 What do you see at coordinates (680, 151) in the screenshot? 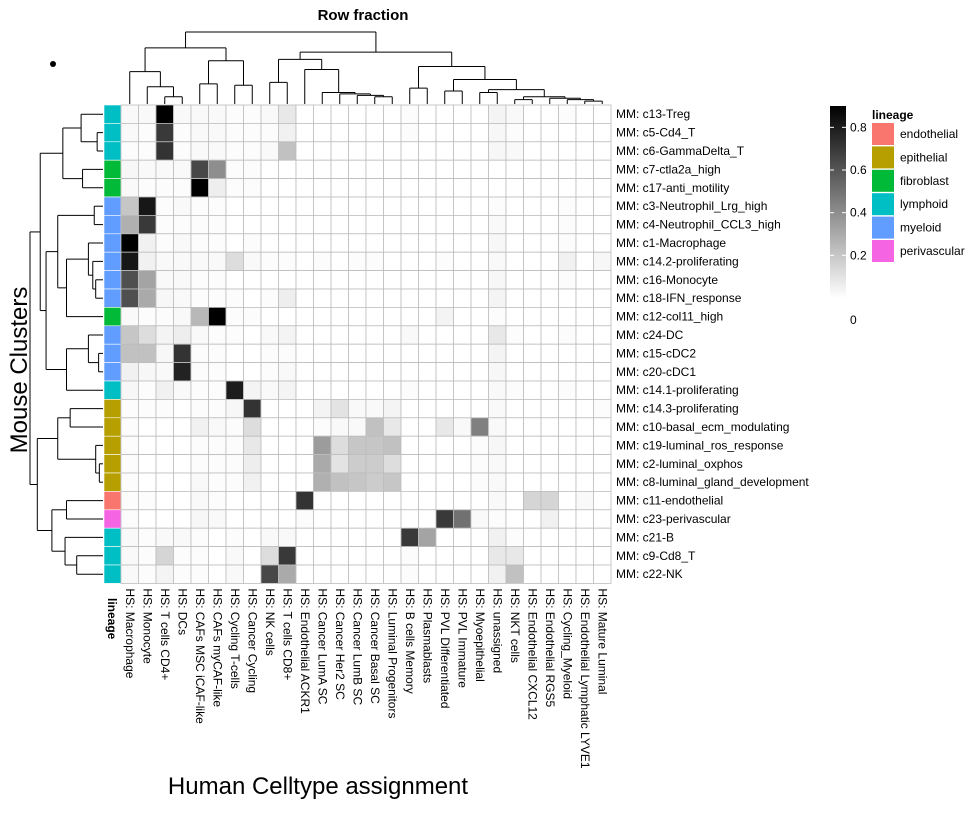
I see `row-label: MM: c6-GammaDelta_T` at bounding box center [680, 151].